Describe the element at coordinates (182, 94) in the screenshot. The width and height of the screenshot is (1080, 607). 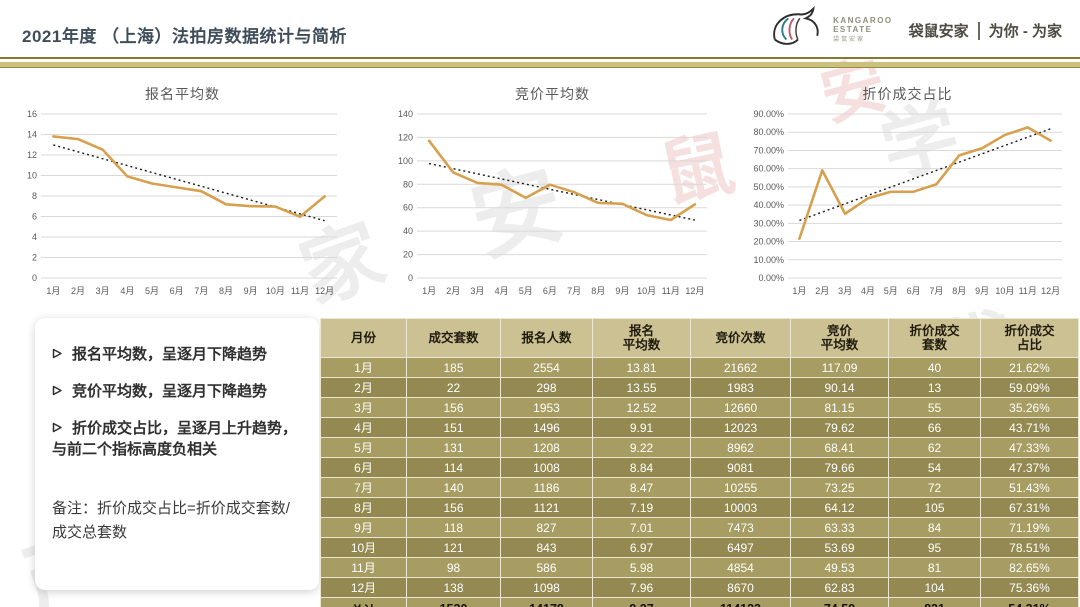
I see `chart-title-registration: 报名平均数` at that location.